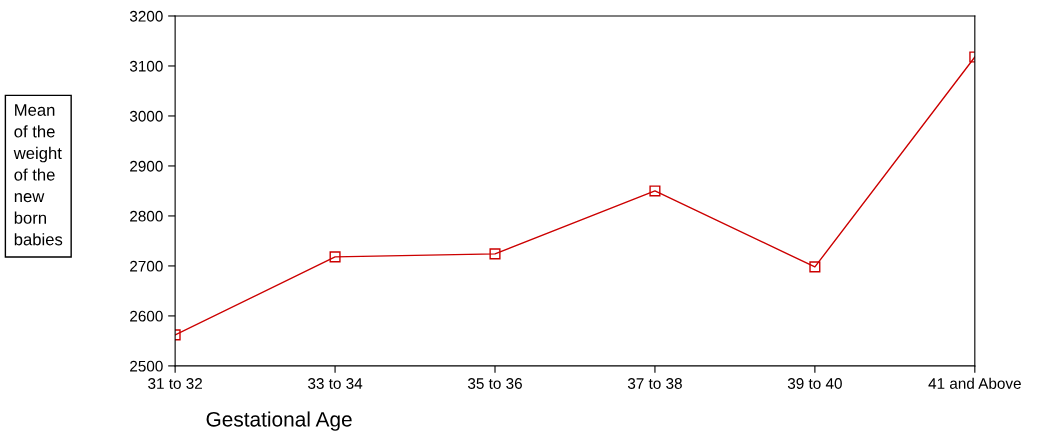  I want to click on x-tick-label: 37 to 38, so click(654, 383).